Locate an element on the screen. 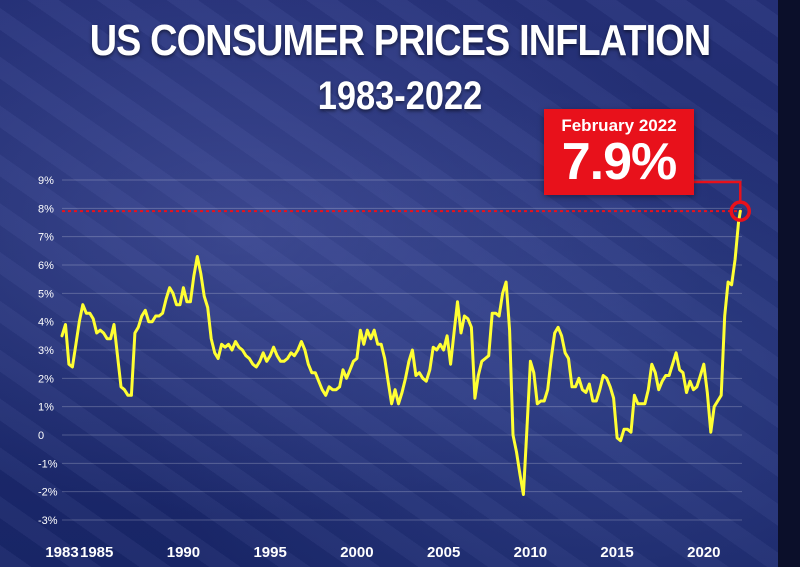  callout-connector is located at coordinates (718, 191).